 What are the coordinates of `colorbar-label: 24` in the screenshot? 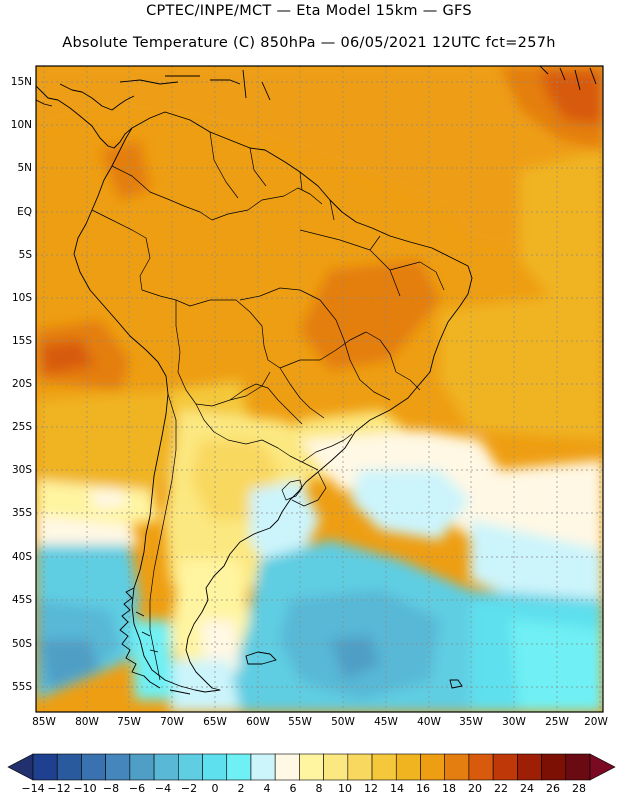 It's located at (527, 788).